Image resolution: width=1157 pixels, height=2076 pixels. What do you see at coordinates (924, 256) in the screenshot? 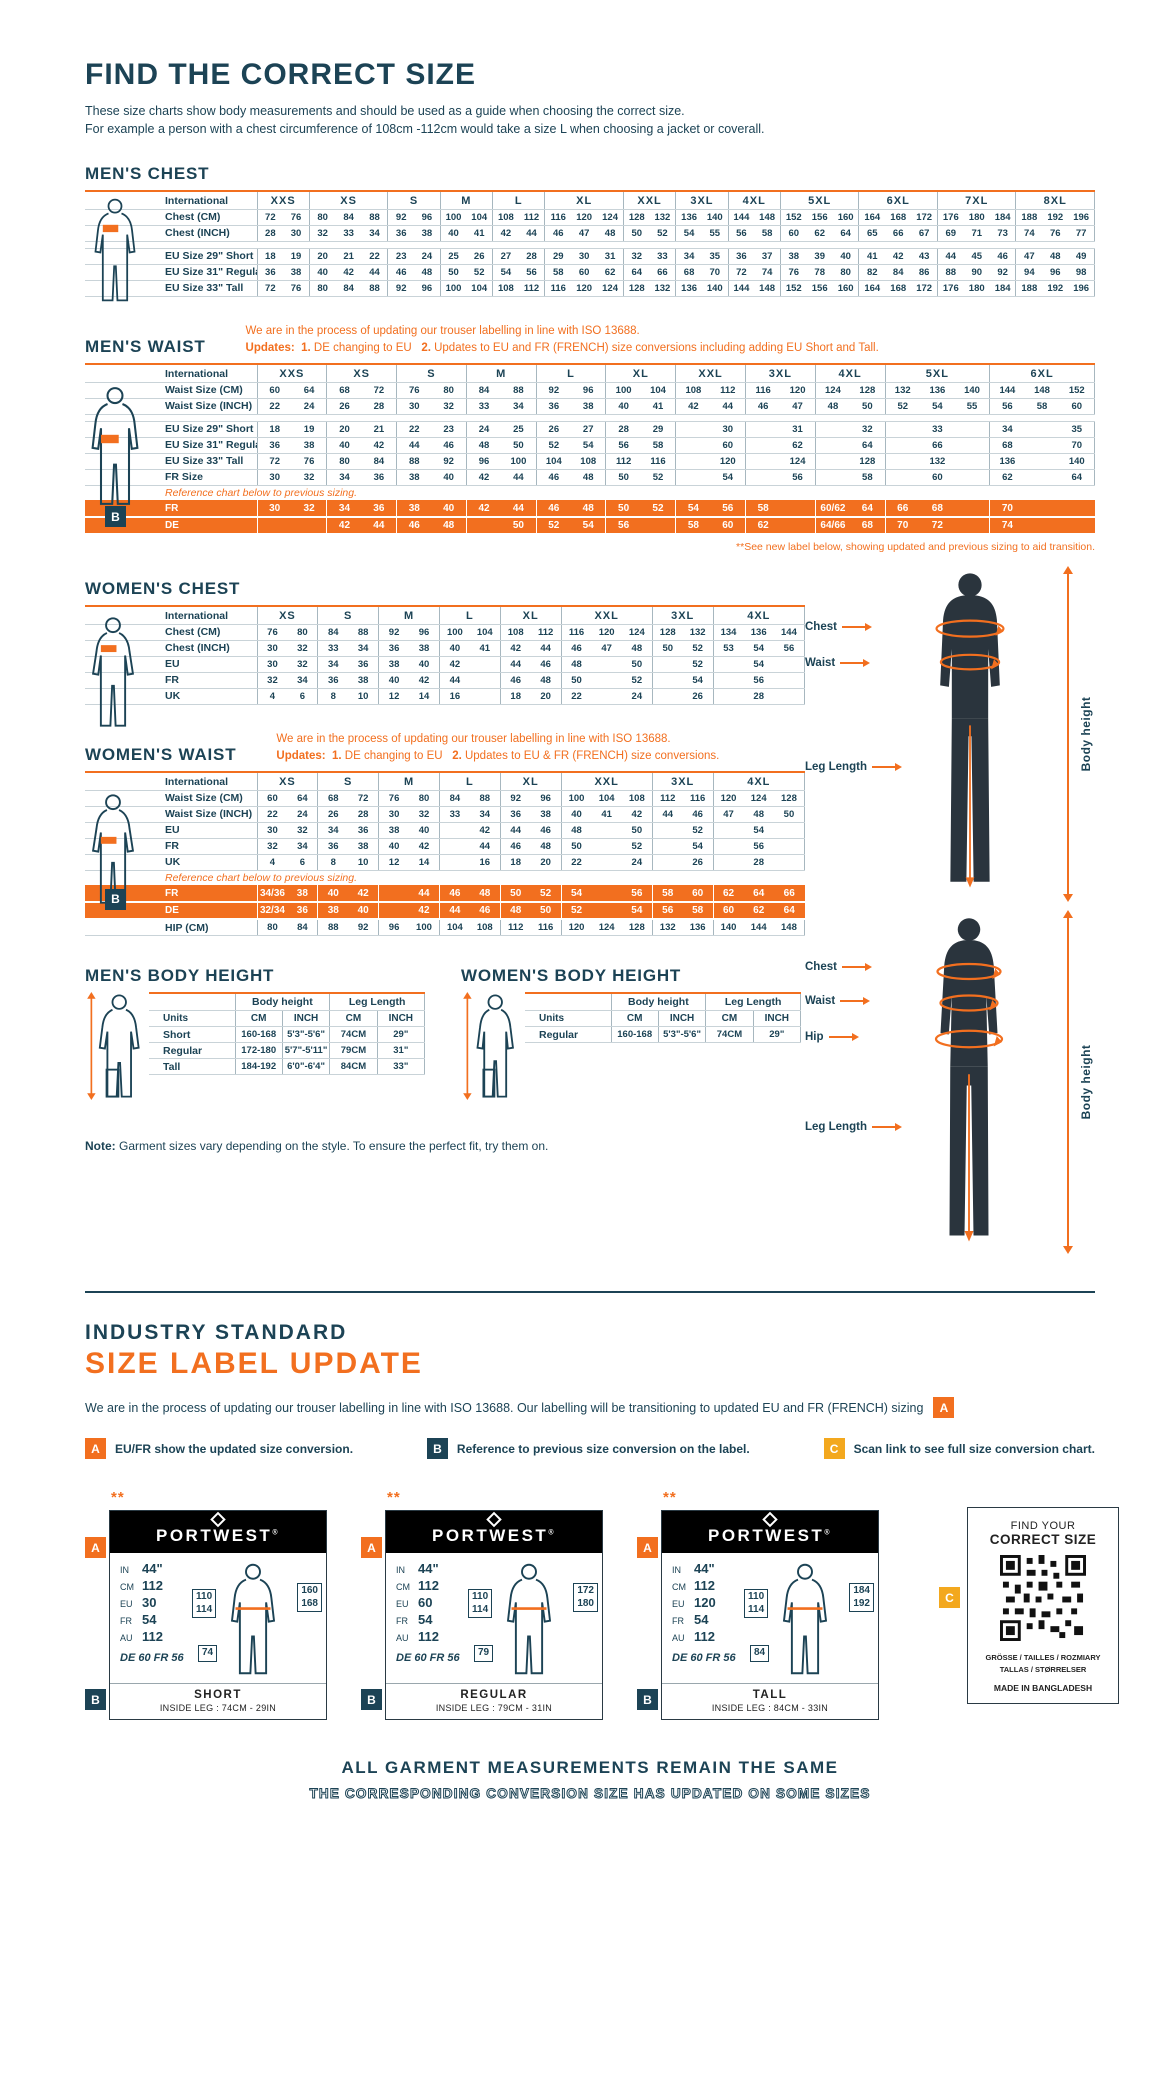
I see `size-value-cell: 43` at bounding box center [924, 256].